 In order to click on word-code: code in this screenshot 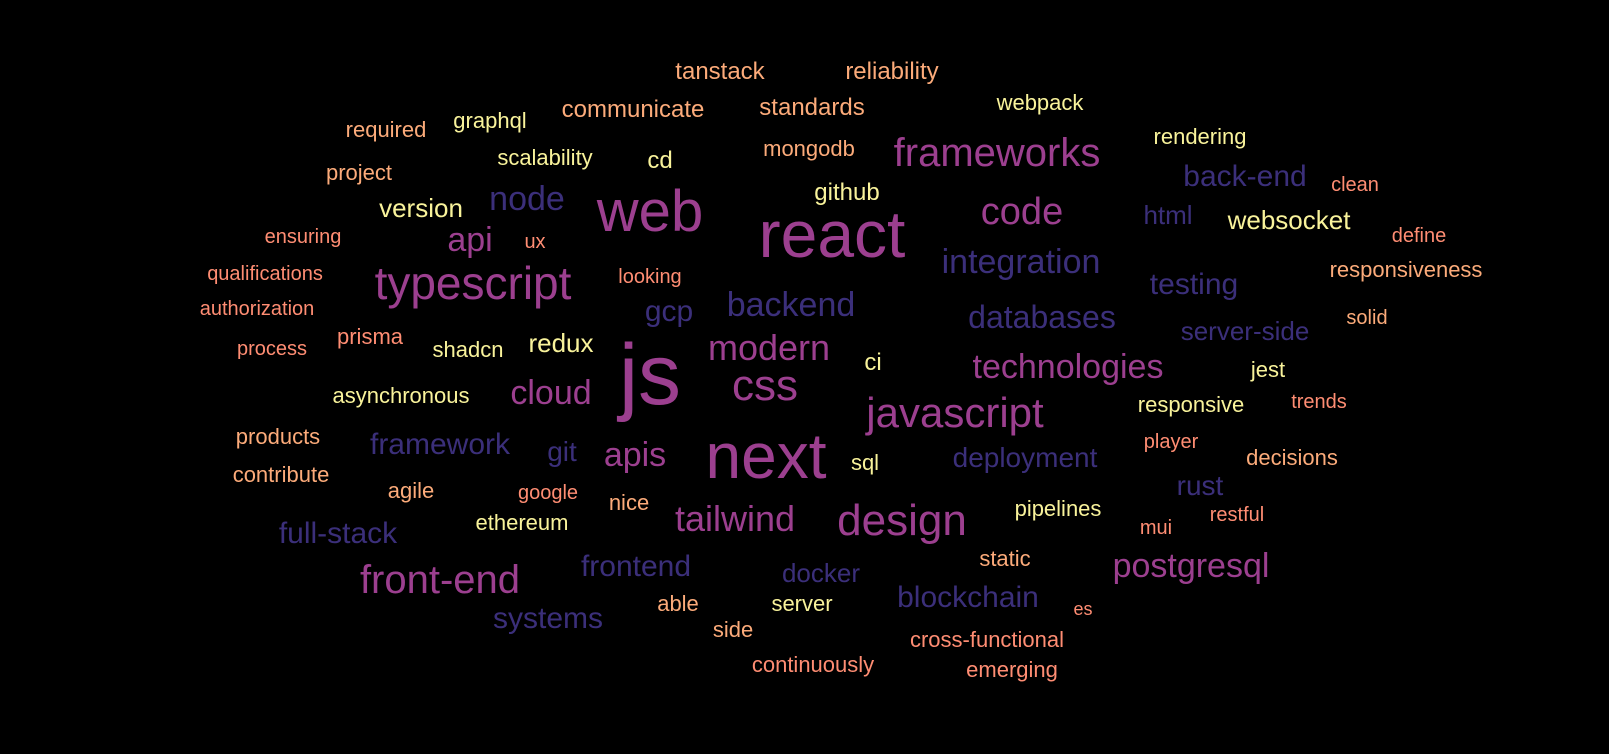, I will do `click(1022, 212)`.